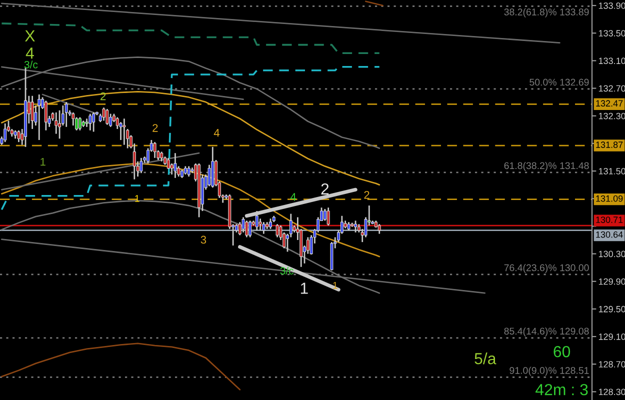 The width and height of the screenshot is (625, 400). Describe the element at coordinates (546, 167) in the screenshot. I see `ref-line-label: 61.8(38.2)% 131.48` at that location.